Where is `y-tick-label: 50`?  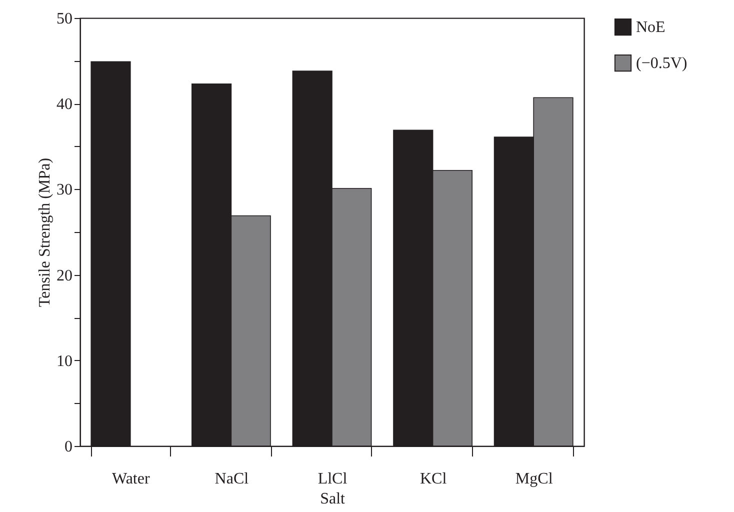
y-tick-label: 50 is located at coordinates (64, 19).